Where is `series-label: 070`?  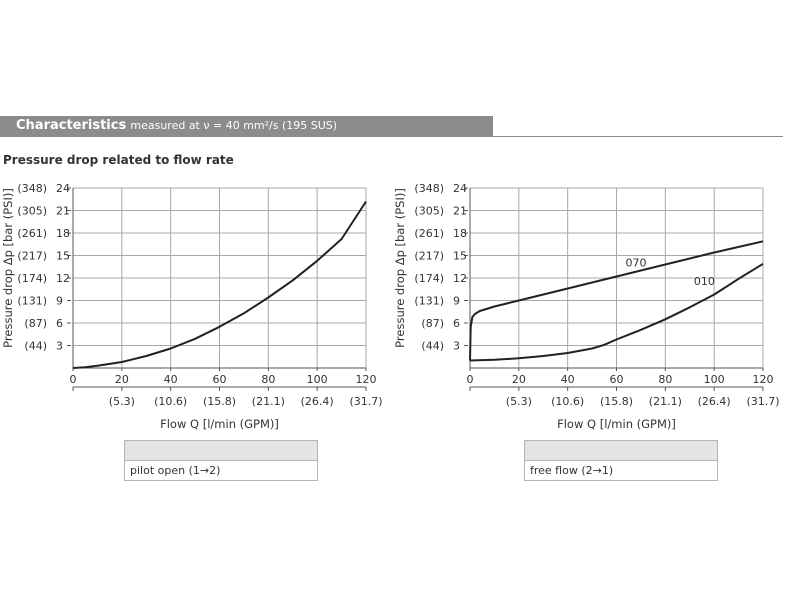 series-label: 070 is located at coordinates (636, 262).